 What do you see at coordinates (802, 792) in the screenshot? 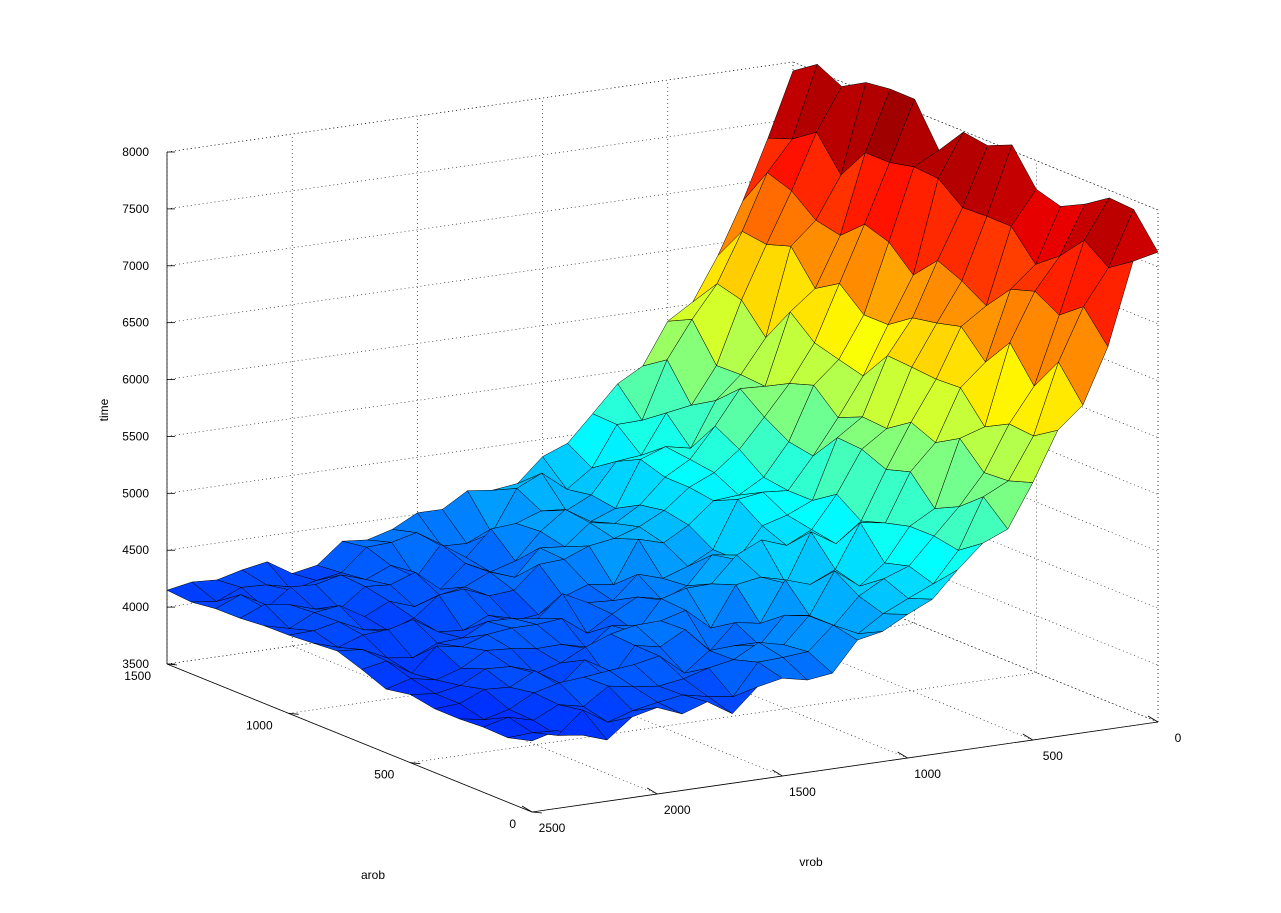
I see `x-tick-label: 1500` at bounding box center [802, 792].